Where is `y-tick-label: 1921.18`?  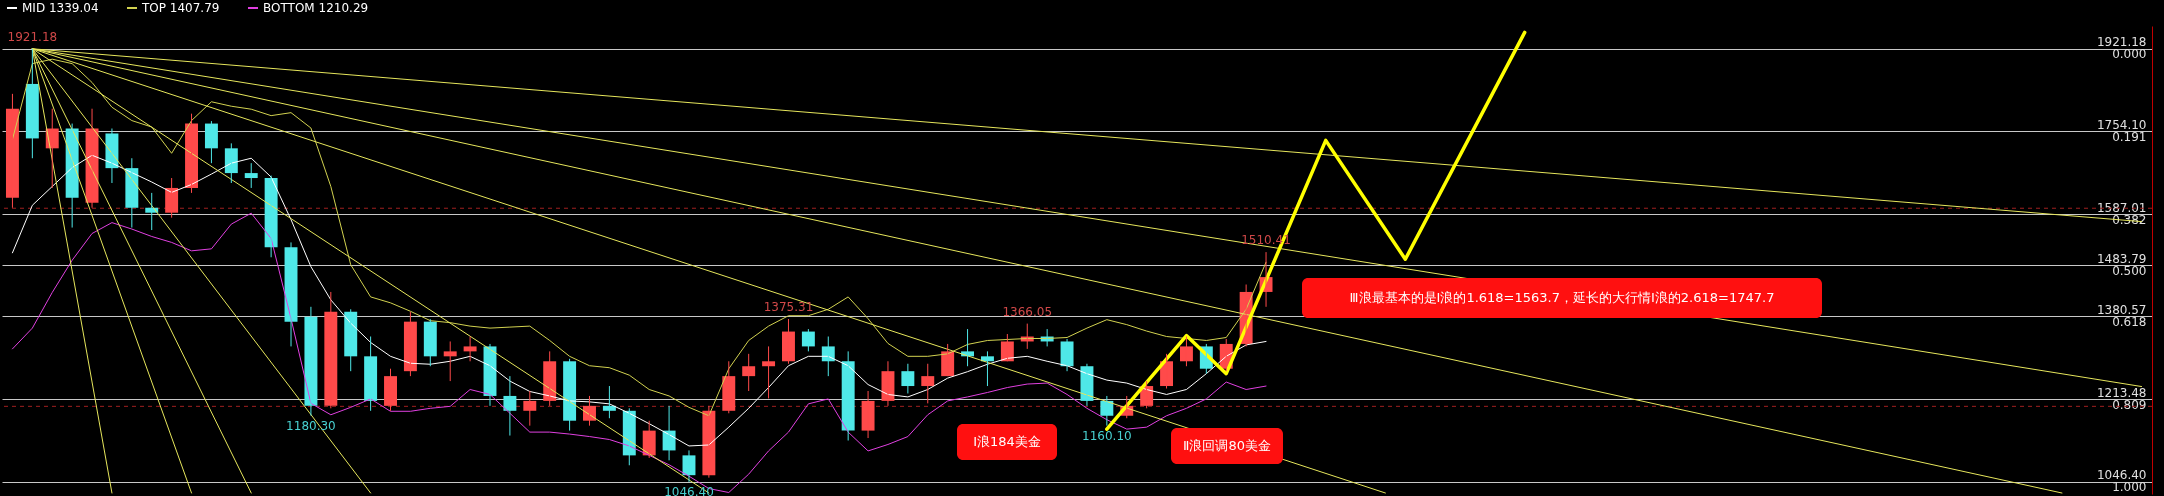 y-tick-label: 1921.18 is located at coordinates (2121, 42).